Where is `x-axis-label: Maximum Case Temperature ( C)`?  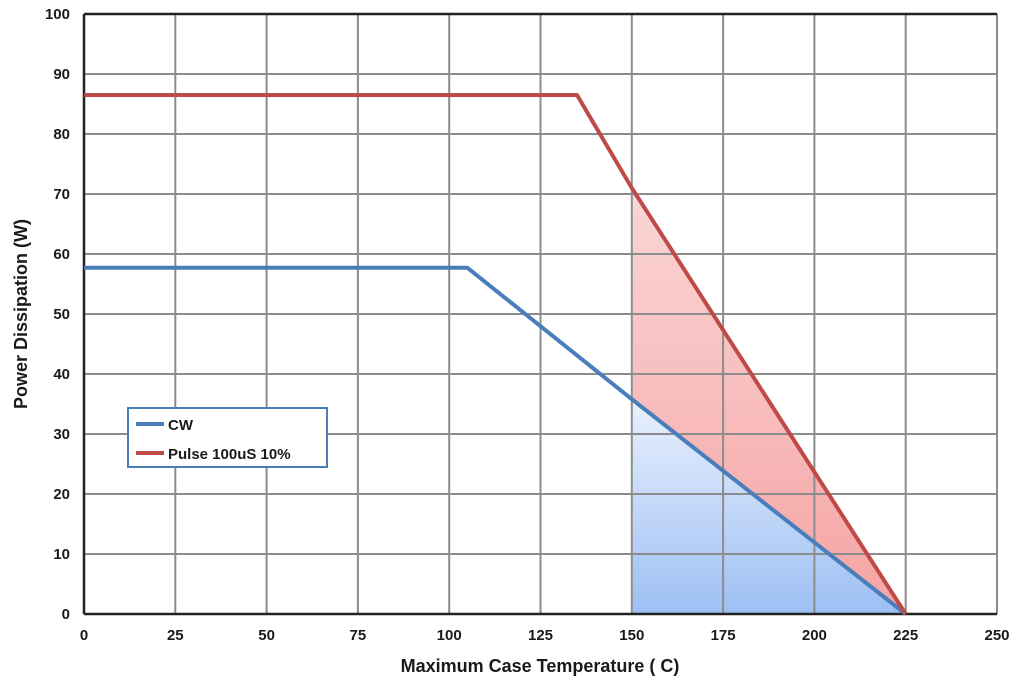 x-axis-label: Maximum Case Temperature ( C) is located at coordinates (540, 666).